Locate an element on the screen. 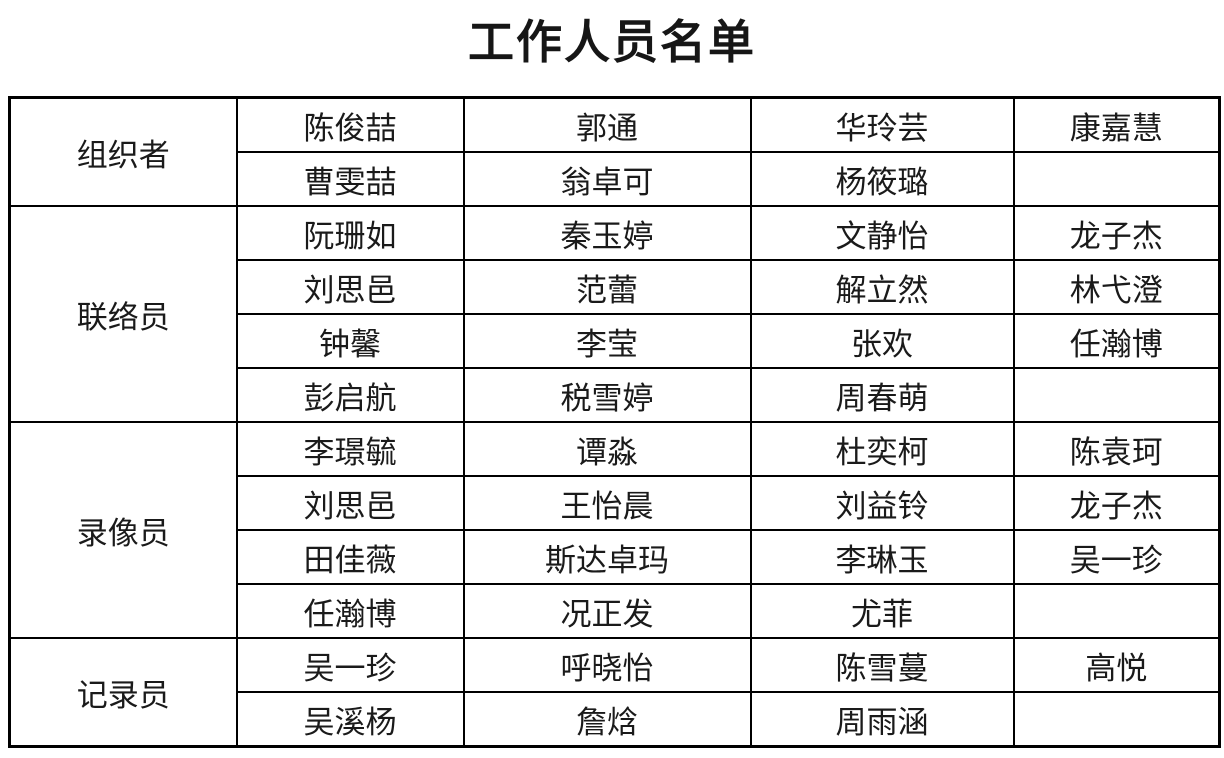 Image resolution: width=1224 pixels, height=758 pixels. name-cell: 田佳薇 is located at coordinates (350, 557).